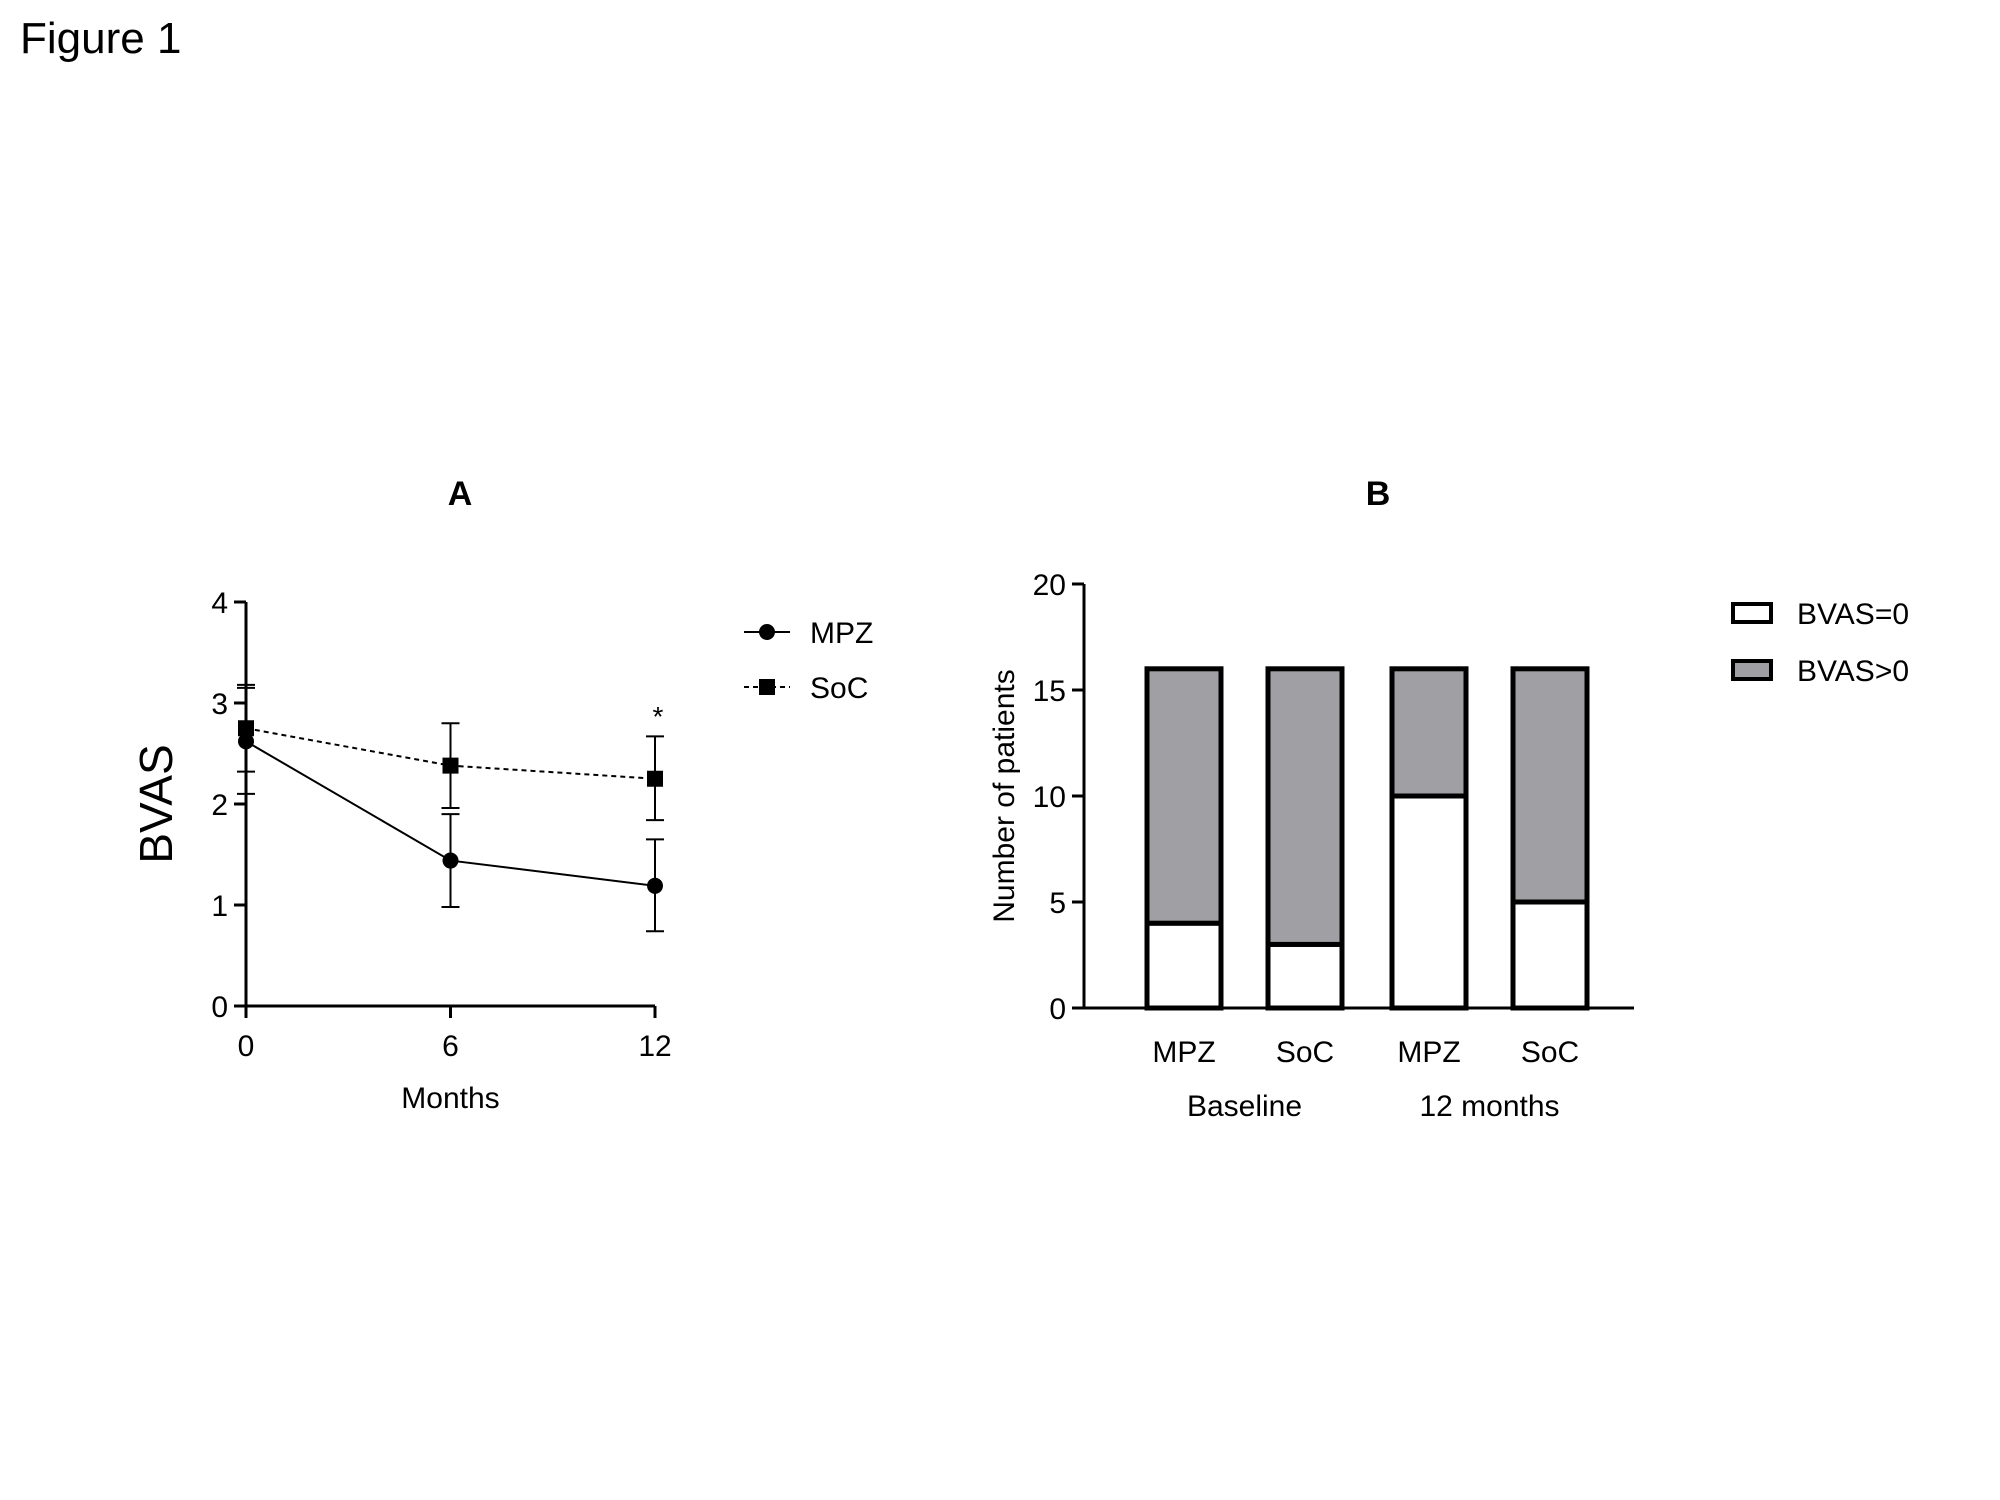 This screenshot has width=2000, height=1500. What do you see at coordinates (101, 38) in the screenshot?
I see `figure-title: Figure 1` at bounding box center [101, 38].